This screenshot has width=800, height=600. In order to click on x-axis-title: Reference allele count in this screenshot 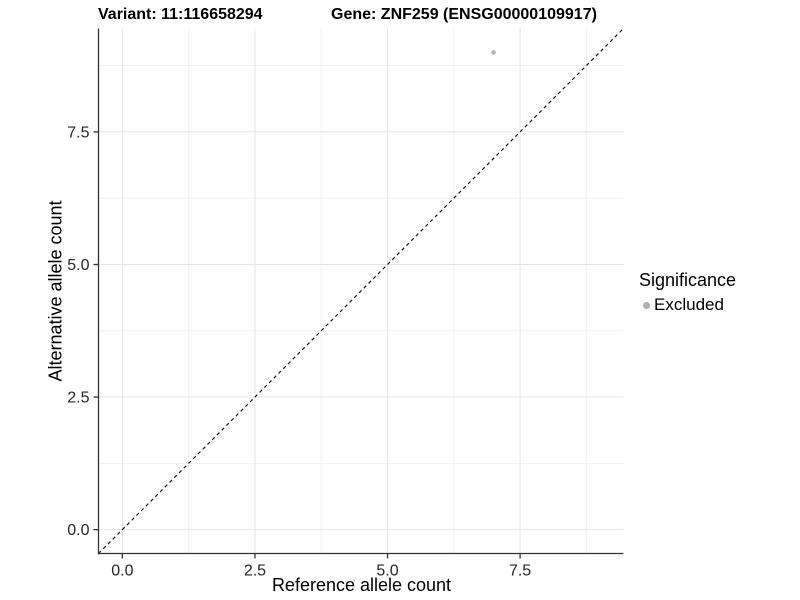, I will do `click(361, 585)`.